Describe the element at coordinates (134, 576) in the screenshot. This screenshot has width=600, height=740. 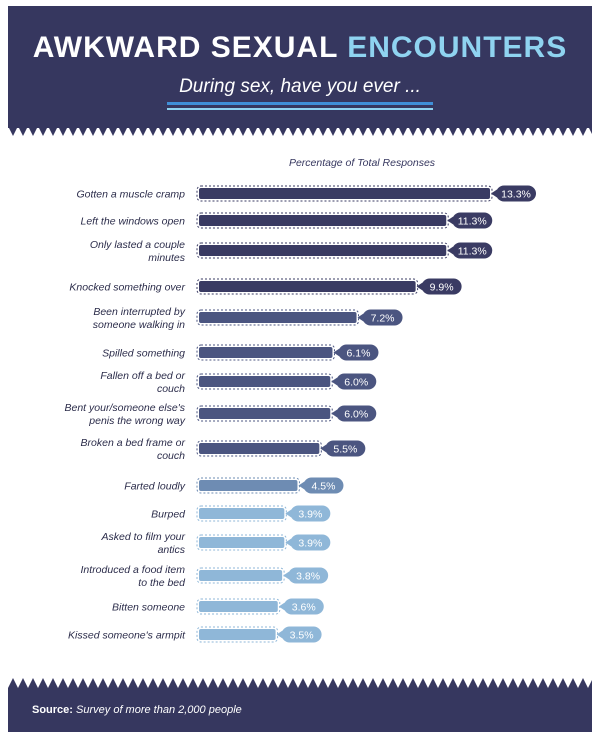
I see `category-label: Introduced a food item to the bed` at that location.